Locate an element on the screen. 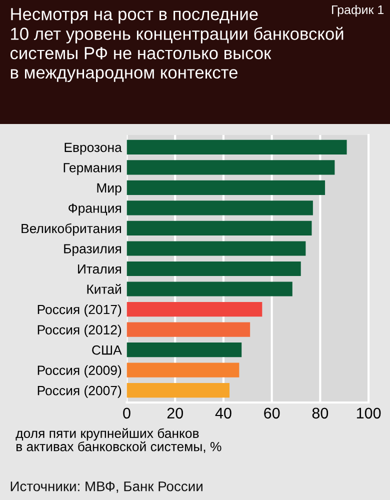 The width and height of the screenshot is (390, 500). y-tick-label: Россия (2017) is located at coordinates (80, 310).